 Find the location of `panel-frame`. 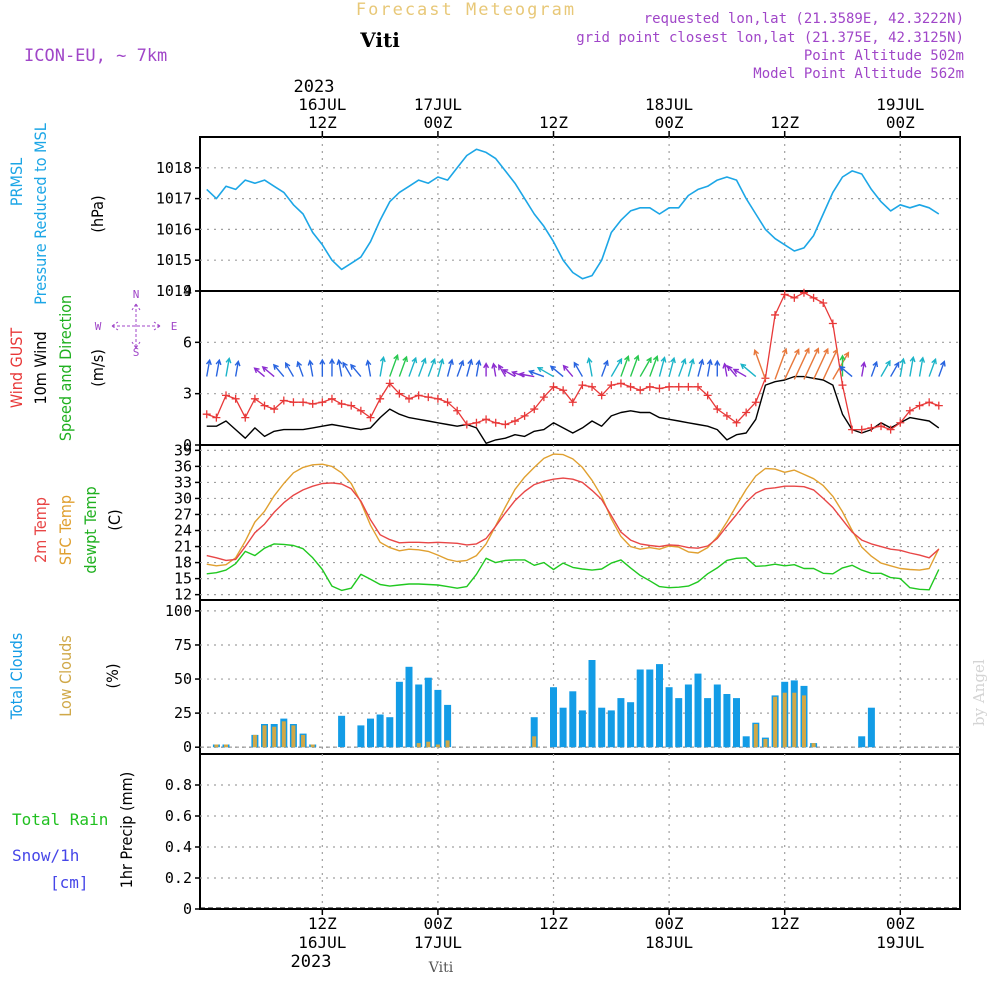

panel-frame is located at coordinates (580, 214).